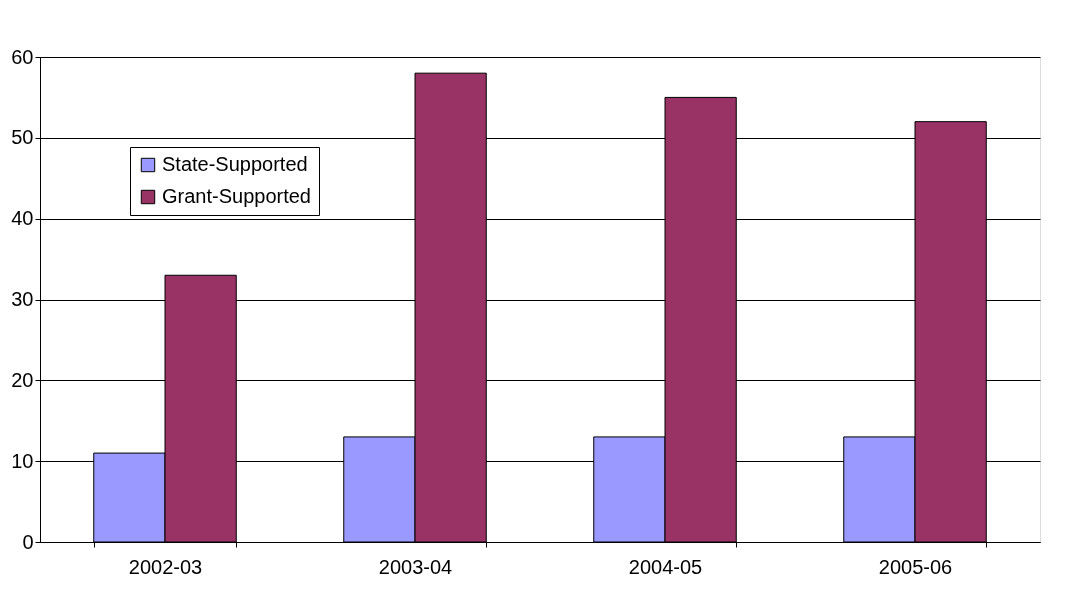  Describe the element at coordinates (665, 566) in the screenshot. I see `x-tick-label: 2004-05` at that location.